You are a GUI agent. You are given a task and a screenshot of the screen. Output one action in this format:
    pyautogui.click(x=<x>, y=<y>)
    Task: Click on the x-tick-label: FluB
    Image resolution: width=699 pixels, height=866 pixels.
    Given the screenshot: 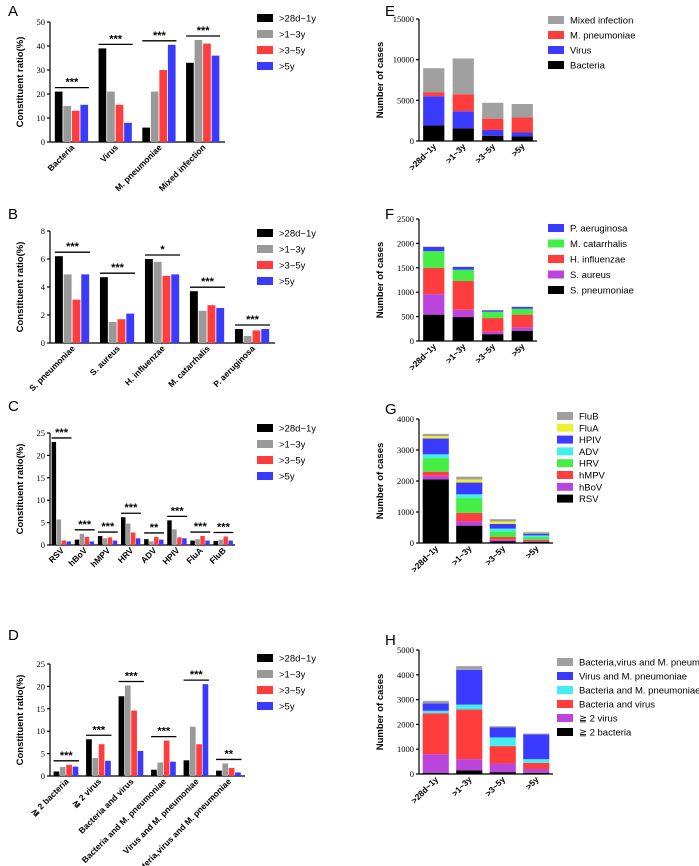 What is the action you would take?
    pyautogui.click(x=217, y=555)
    